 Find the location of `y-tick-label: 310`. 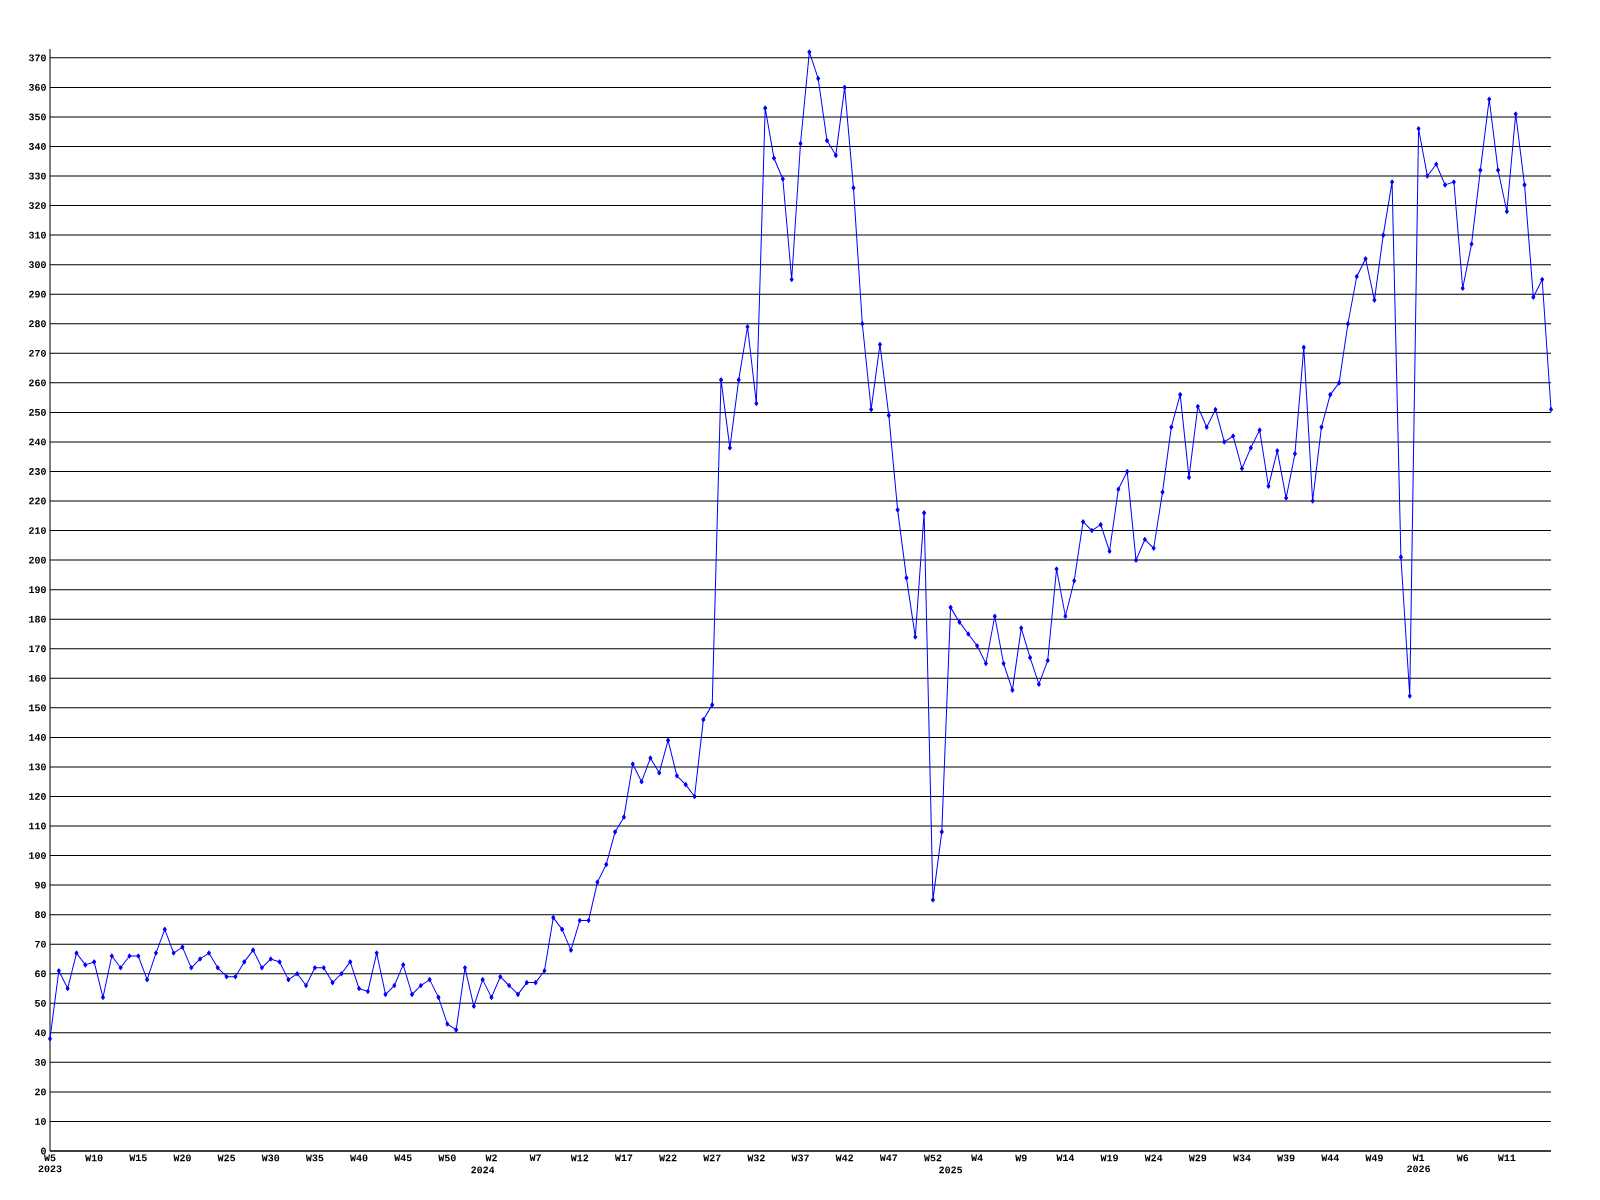

y-tick-label: 310 is located at coordinates (37, 235).